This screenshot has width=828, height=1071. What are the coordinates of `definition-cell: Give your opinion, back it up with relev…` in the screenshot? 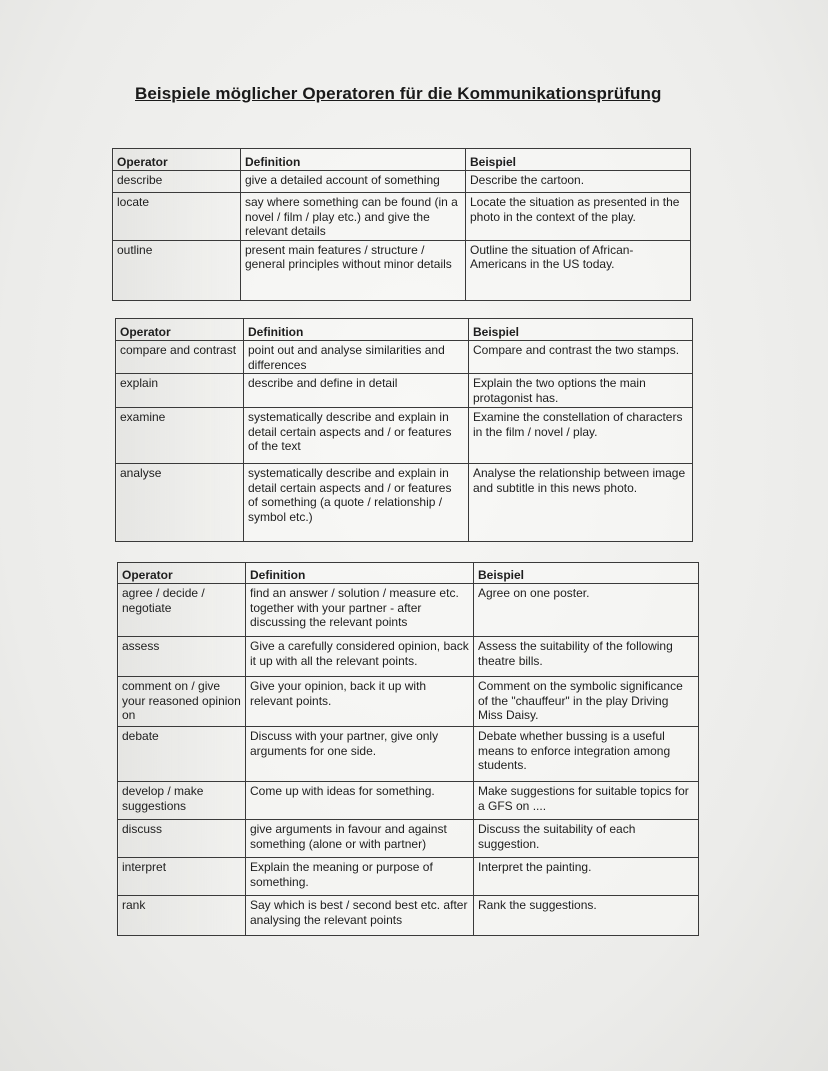 It's located at (359, 701).